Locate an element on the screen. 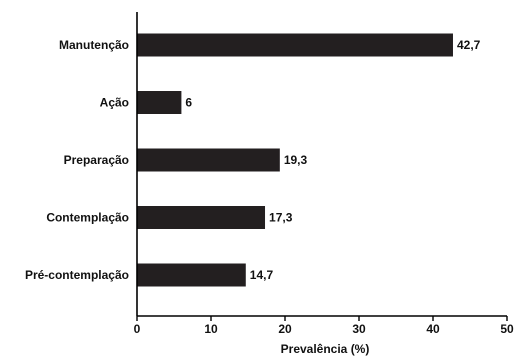 The image size is (515, 357). x-tick-label-3: 30 is located at coordinates (359, 329).